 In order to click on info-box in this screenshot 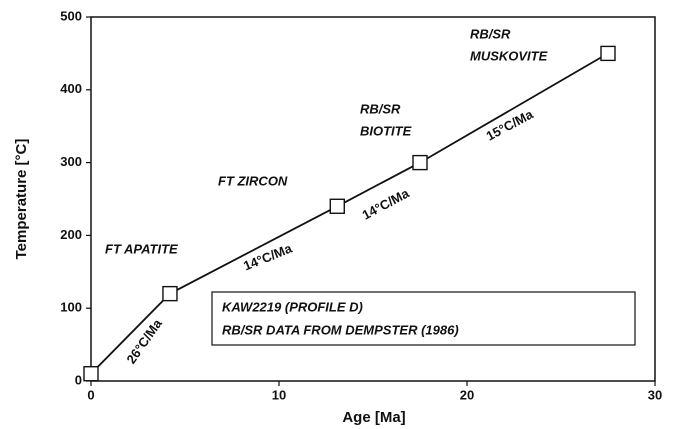, I will do `click(423, 318)`.